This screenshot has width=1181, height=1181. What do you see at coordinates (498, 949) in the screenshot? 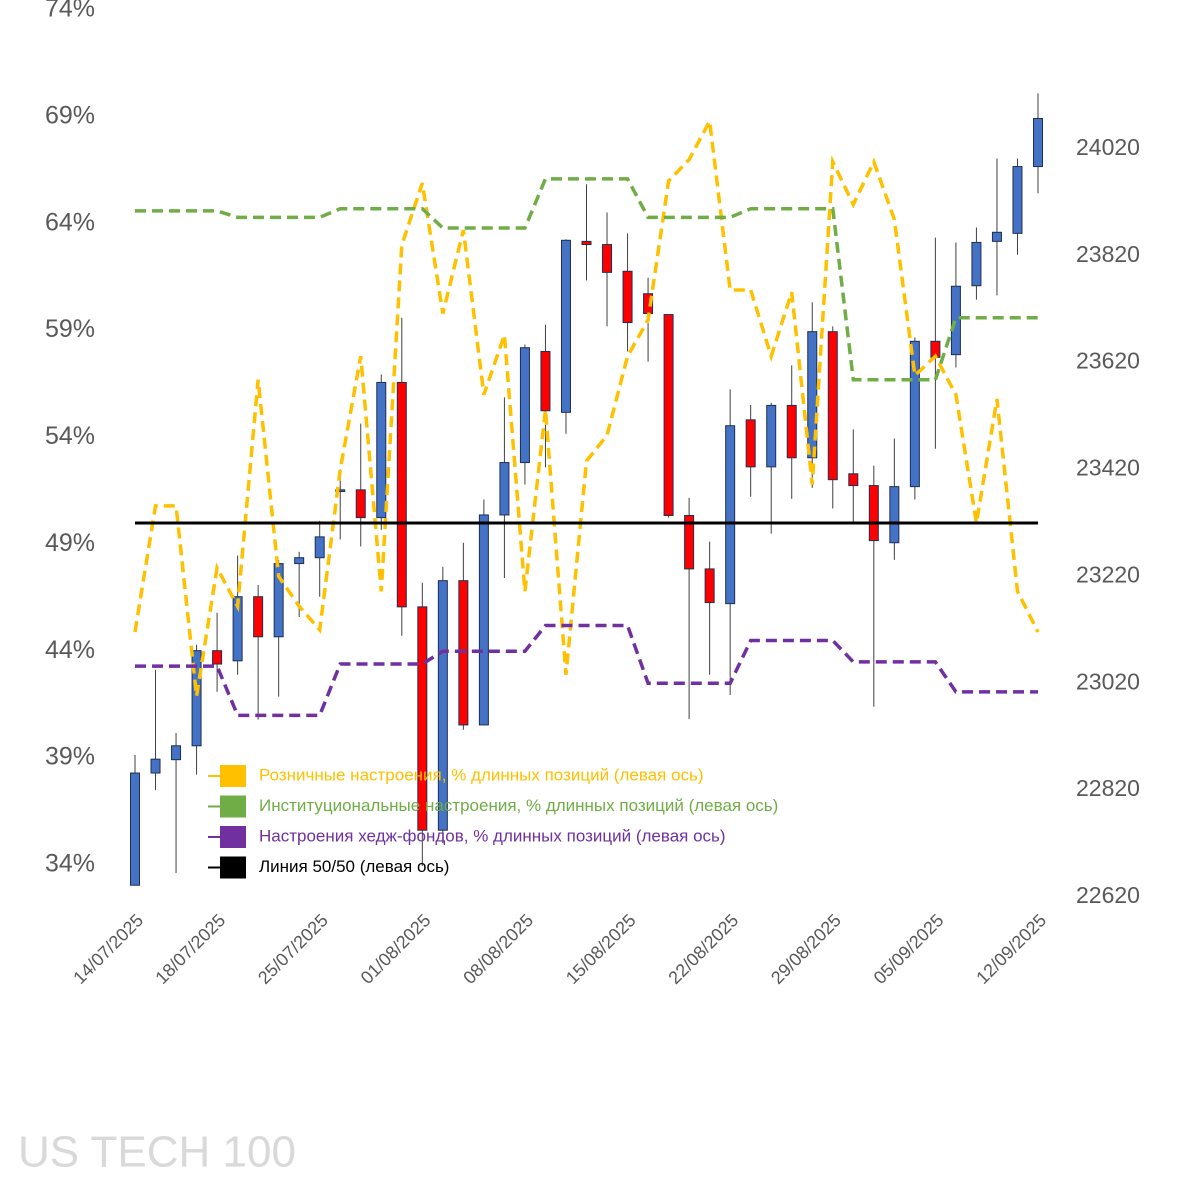
I see `x-tick-label: 08/08/2025` at bounding box center [498, 949].